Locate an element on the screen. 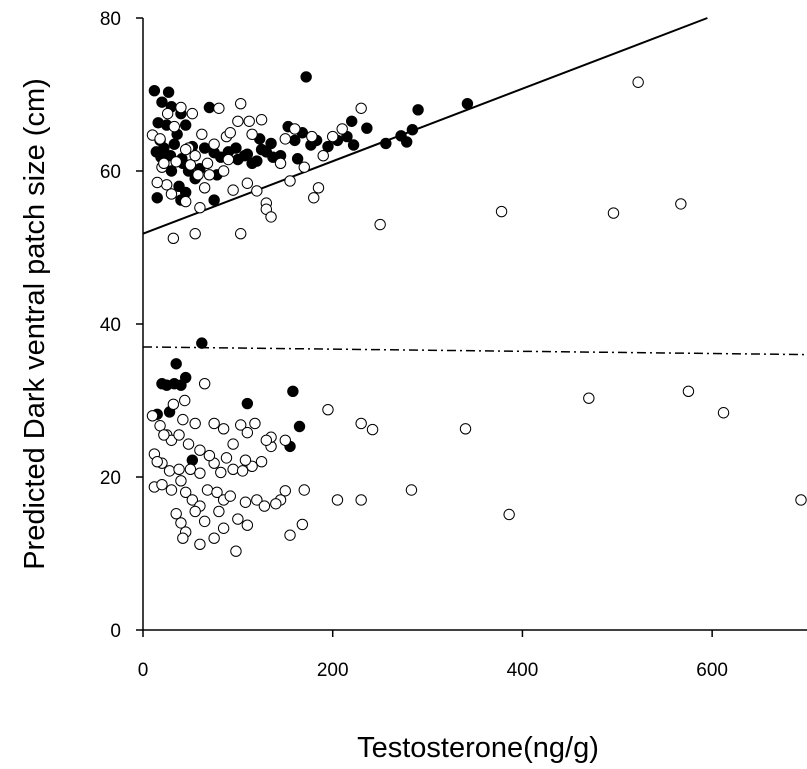 This screenshot has height=769, width=807. x-tick-label: 600 is located at coordinates (712, 670).